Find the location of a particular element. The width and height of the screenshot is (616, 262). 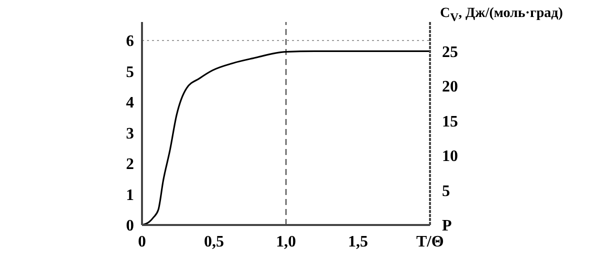

y2-tick-label: 5 is located at coordinates (446, 191).